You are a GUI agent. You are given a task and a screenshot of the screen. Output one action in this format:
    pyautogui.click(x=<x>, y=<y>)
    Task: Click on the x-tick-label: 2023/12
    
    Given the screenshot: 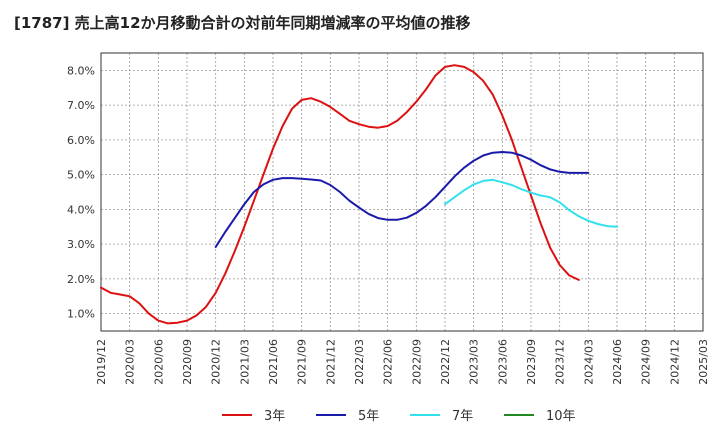 What is the action you would take?
    pyautogui.click(x=560, y=362)
    